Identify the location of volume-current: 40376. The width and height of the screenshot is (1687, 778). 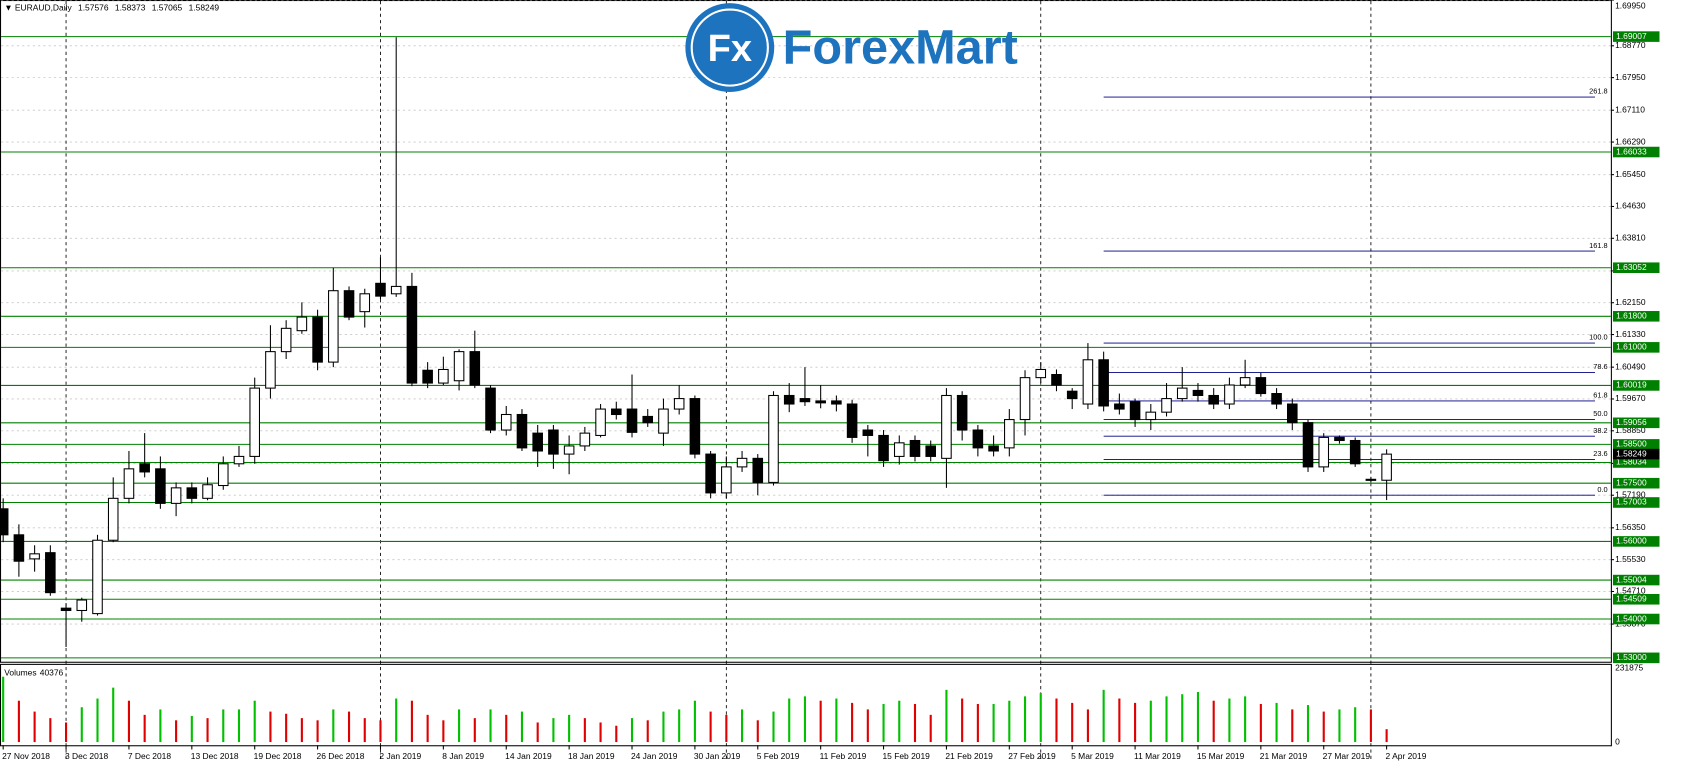
(52, 673).